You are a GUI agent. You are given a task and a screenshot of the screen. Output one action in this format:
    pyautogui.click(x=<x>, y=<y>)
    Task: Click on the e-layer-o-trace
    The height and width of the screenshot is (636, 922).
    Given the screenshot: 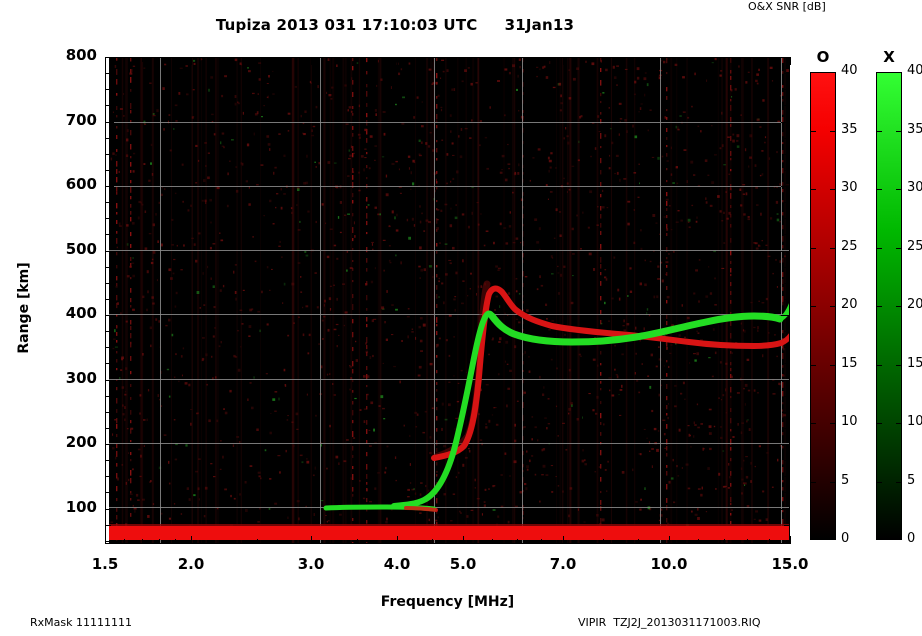 What is the action you would take?
    pyautogui.click(x=421, y=509)
    